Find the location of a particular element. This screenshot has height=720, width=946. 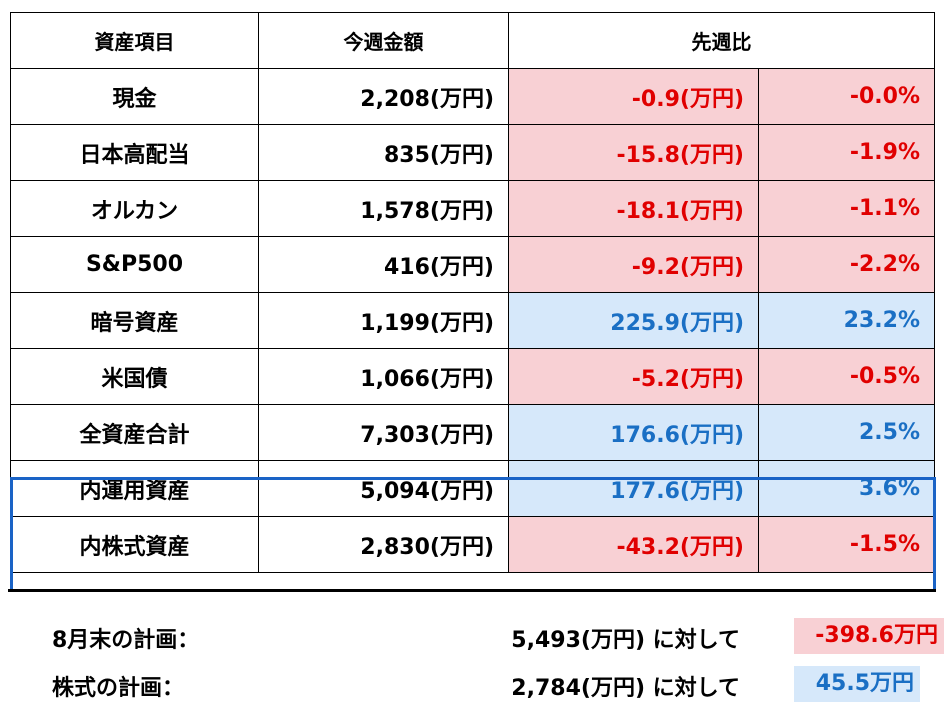

table-row: 暗号資産 1,199(万円) 225.9(万円) 23.2% is located at coordinates (472, 320).